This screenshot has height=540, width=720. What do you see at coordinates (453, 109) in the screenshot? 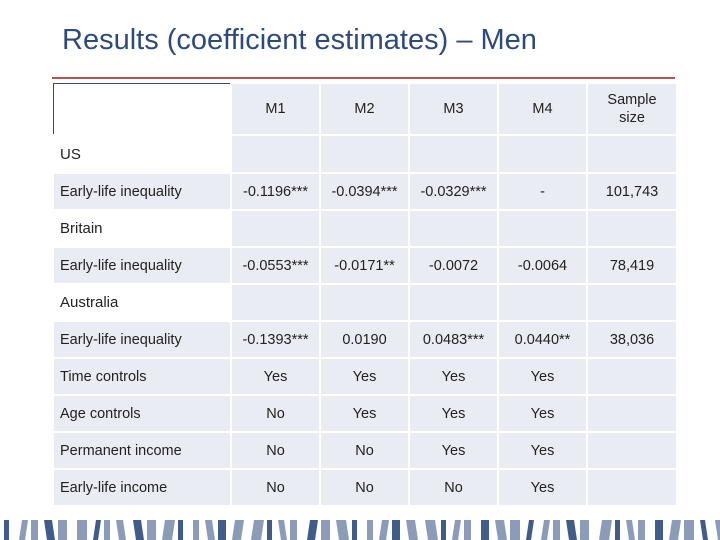
I see `column-header-m3: M3` at bounding box center [453, 109].